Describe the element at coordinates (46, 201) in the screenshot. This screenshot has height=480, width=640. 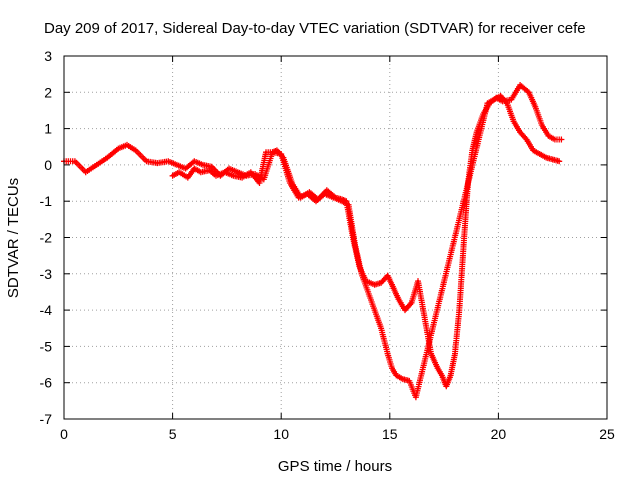
I see `y-tick-label: -1` at that location.